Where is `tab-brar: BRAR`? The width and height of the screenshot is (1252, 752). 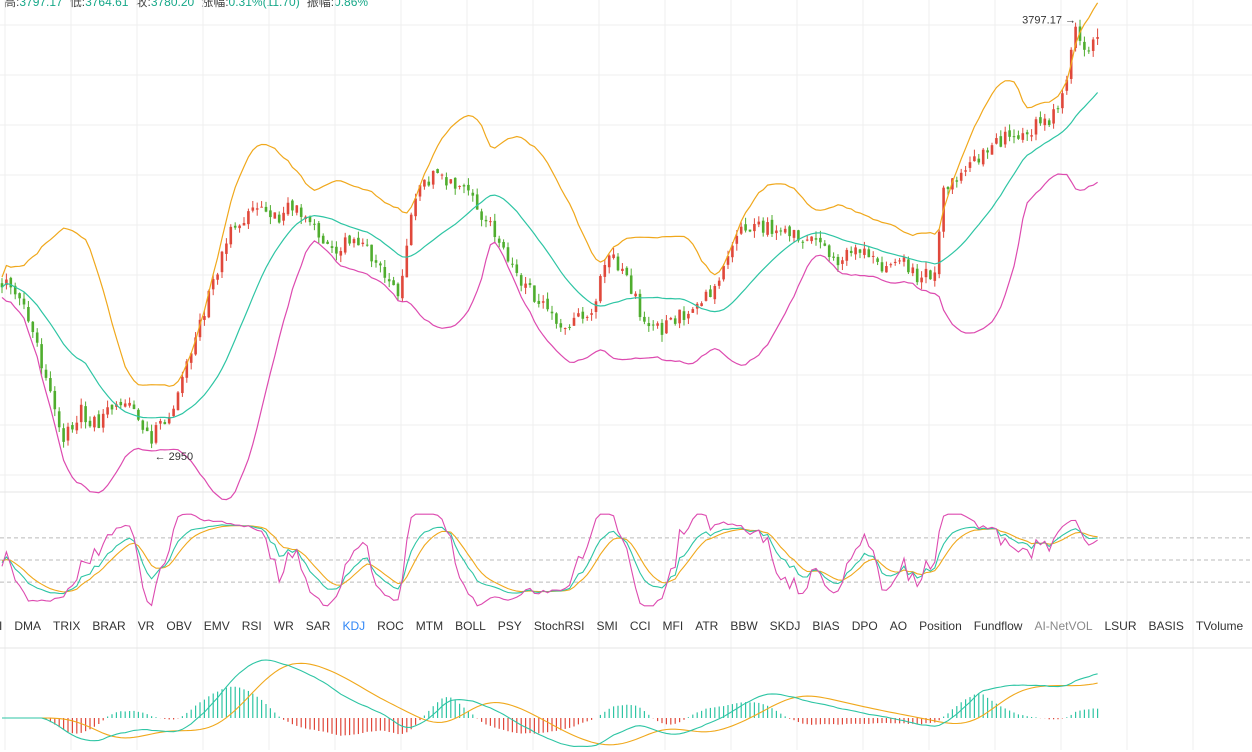 tab-brar: BRAR is located at coordinates (109, 626).